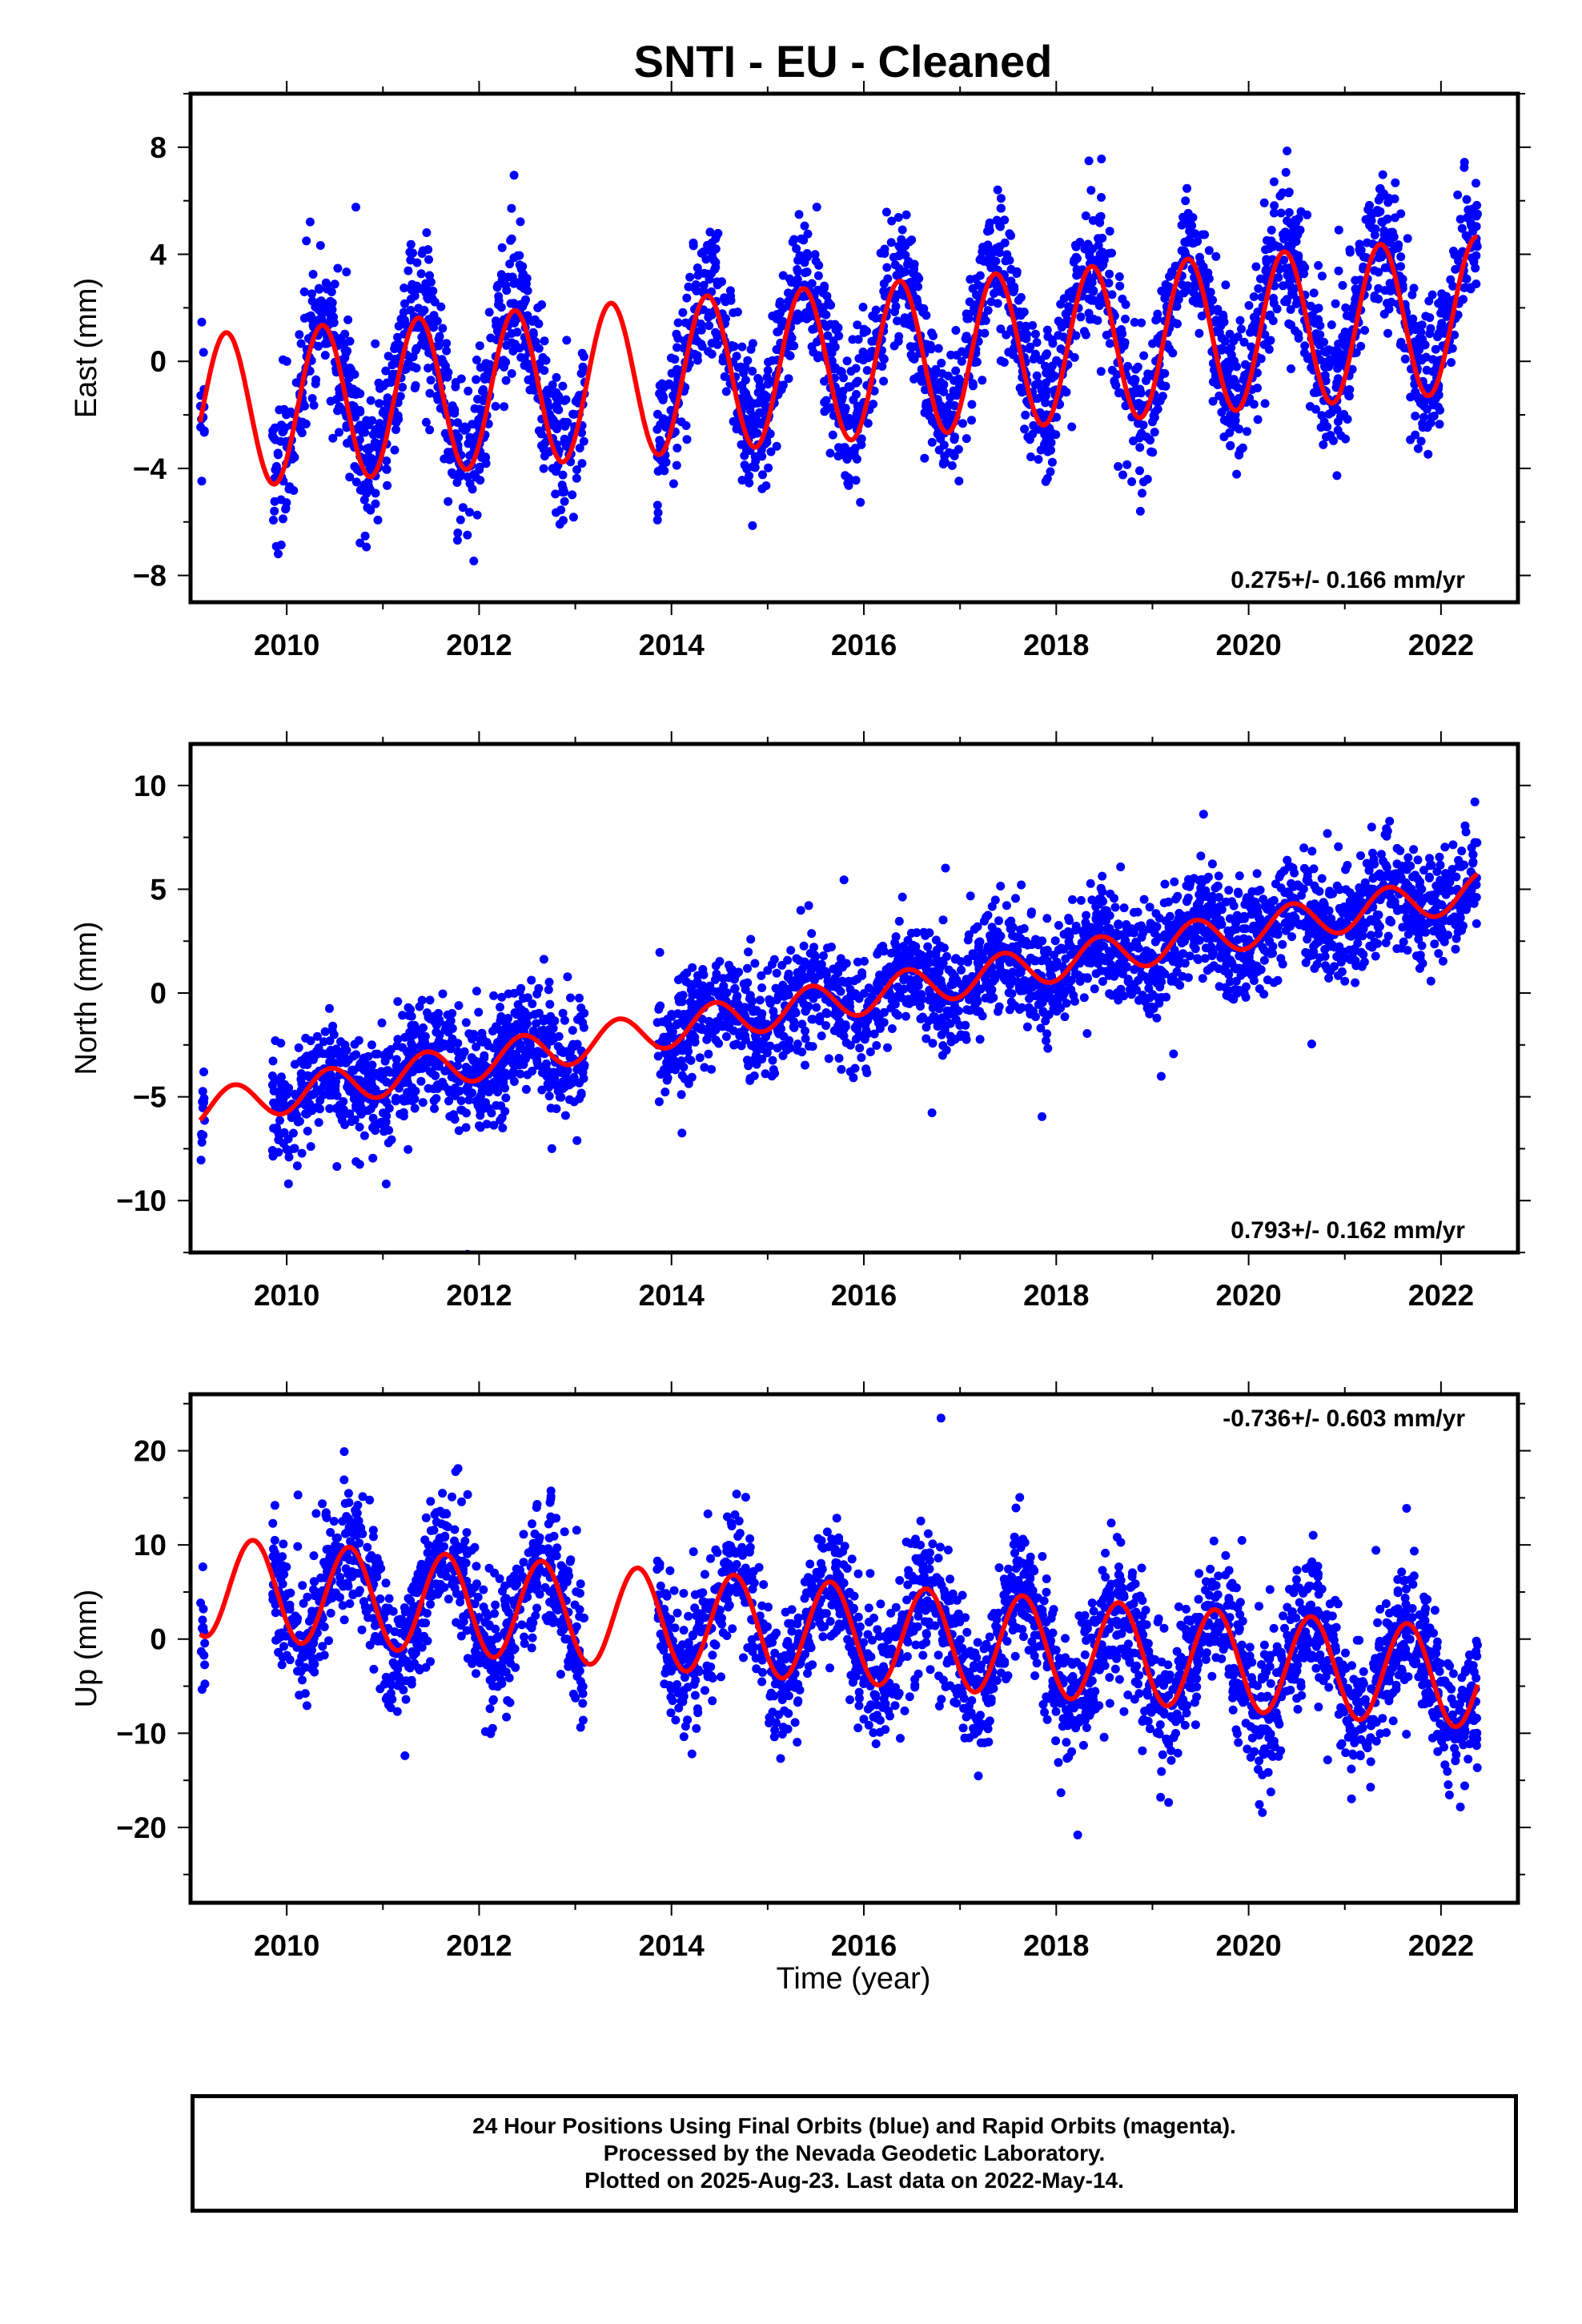 This screenshot has height=2324, width=1582. I want to click on x-tick-label: 2018, so click(1056, 645).